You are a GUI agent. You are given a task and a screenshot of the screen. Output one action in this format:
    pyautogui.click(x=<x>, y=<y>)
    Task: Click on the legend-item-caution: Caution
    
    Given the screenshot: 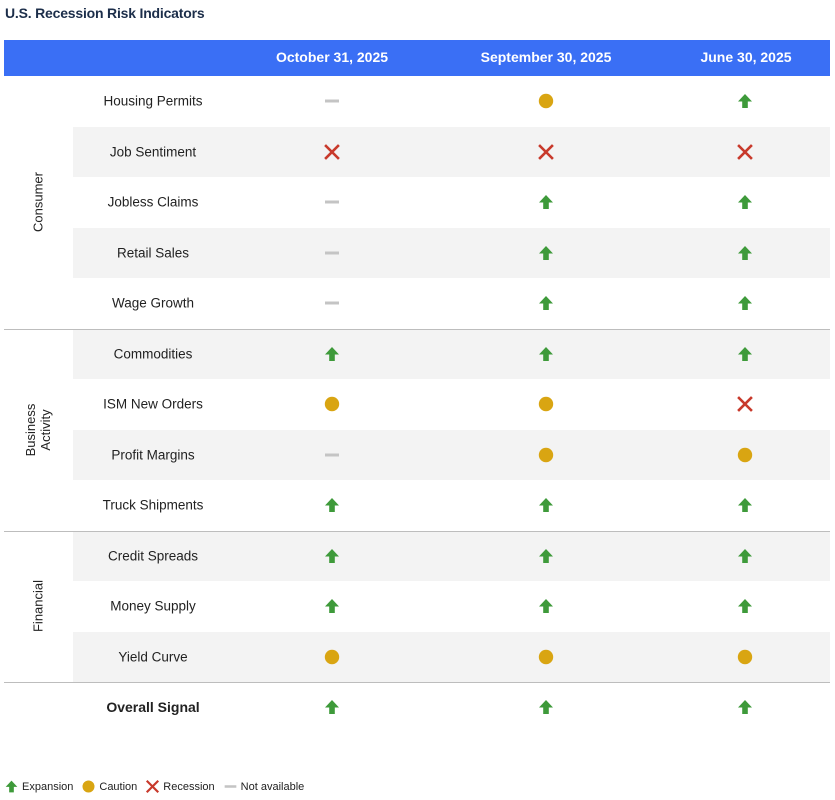 What is the action you would take?
    pyautogui.click(x=109, y=786)
    